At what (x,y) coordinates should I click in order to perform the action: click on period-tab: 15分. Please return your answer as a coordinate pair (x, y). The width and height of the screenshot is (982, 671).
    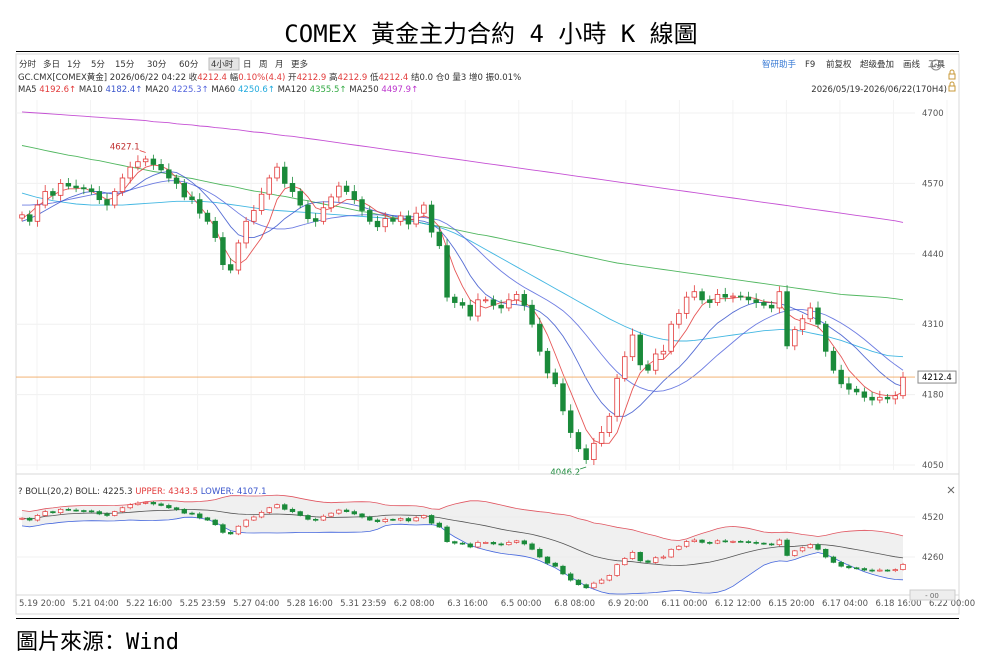
    Looking at the image, I should click on (125, 65).